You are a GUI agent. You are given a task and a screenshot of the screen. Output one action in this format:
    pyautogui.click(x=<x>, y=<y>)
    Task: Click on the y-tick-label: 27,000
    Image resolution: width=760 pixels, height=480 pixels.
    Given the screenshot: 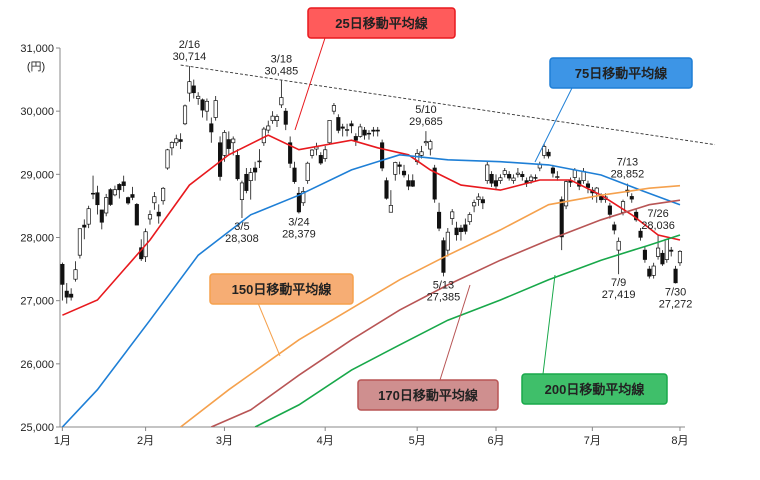 What is the action you would take?
    pyautogui.click(x=37, y=302)
    